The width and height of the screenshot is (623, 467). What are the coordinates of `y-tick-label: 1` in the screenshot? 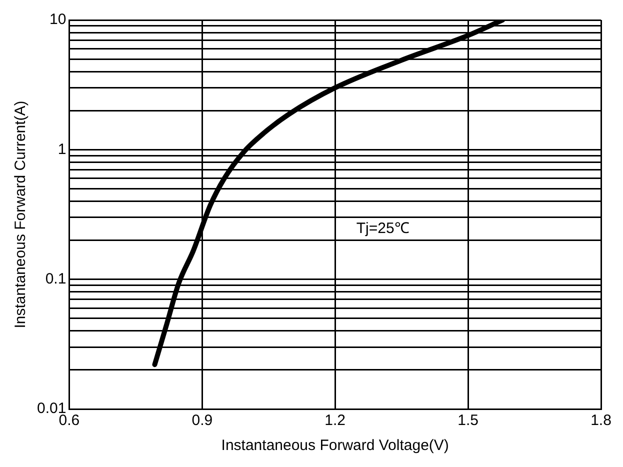 It's located at (62, 149).